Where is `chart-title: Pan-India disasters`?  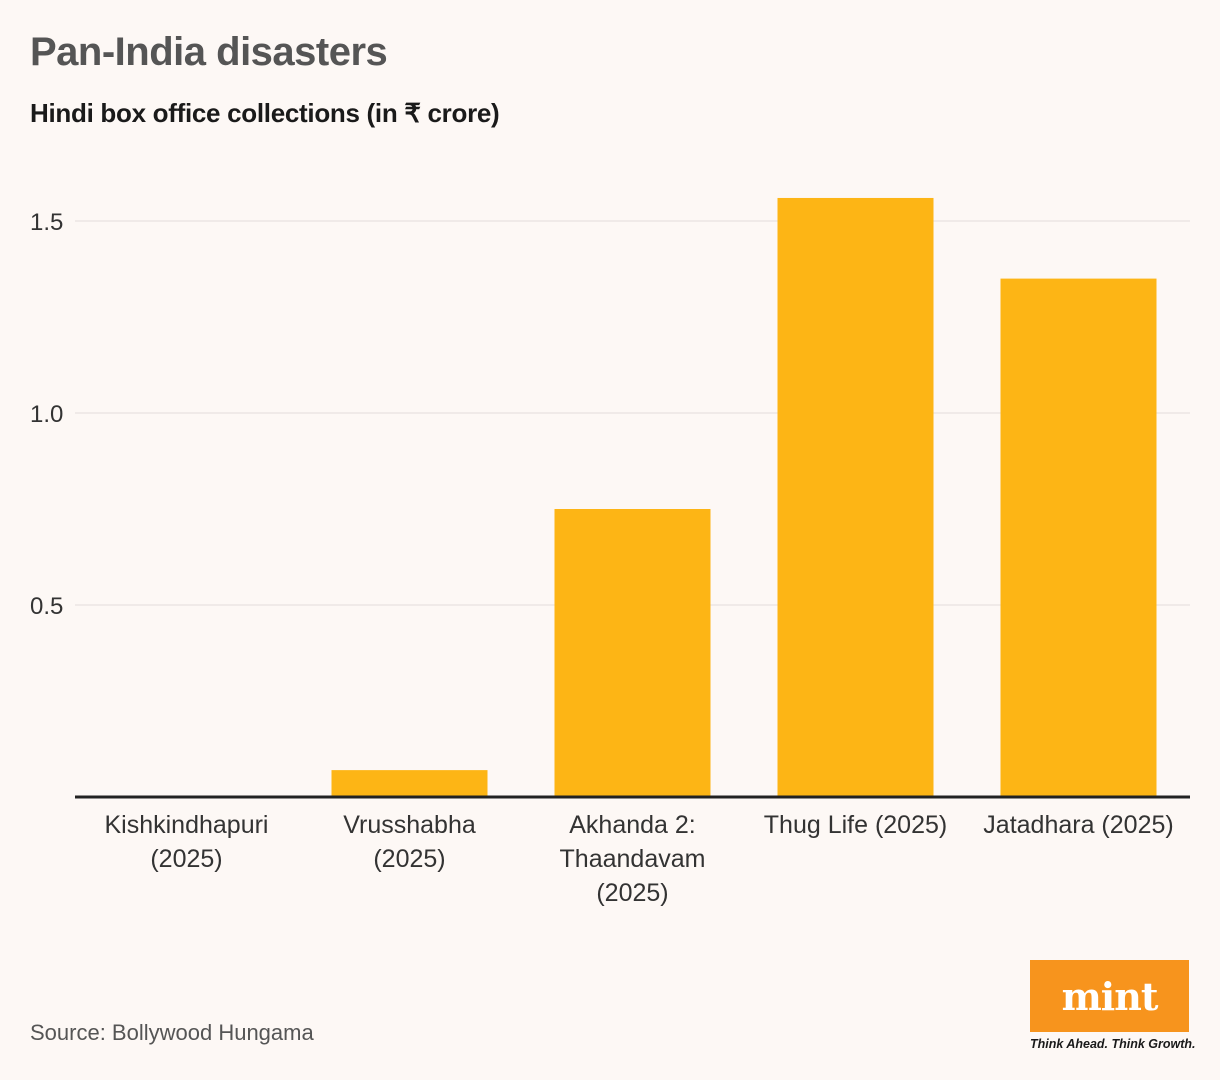 chart-title: Pan-India disasters is located at coordinates (209, 52).